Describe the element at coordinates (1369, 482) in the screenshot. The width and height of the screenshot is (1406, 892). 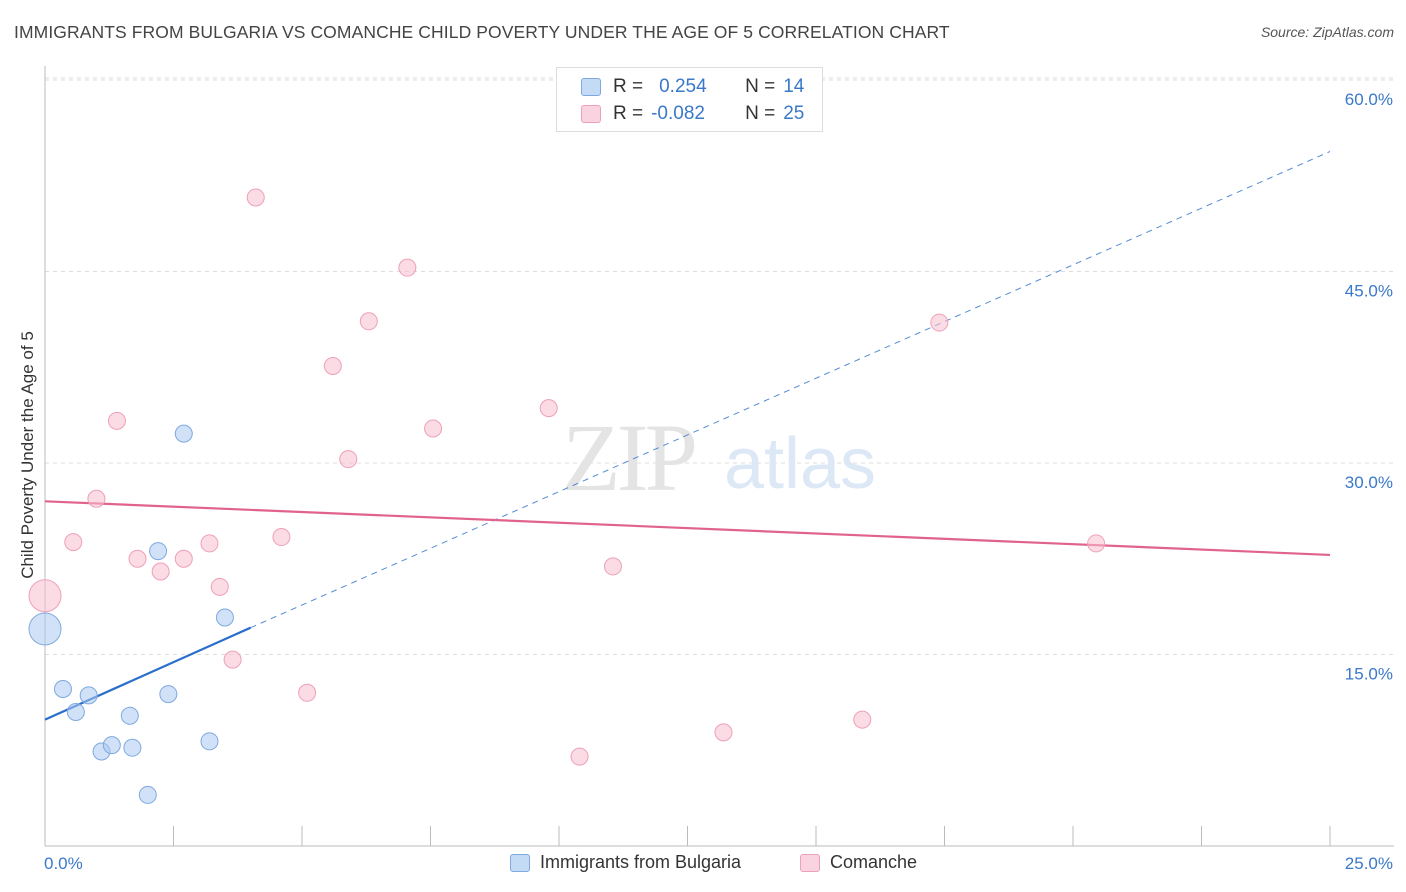
I see `y-tick-label: 30.0%` at that location.